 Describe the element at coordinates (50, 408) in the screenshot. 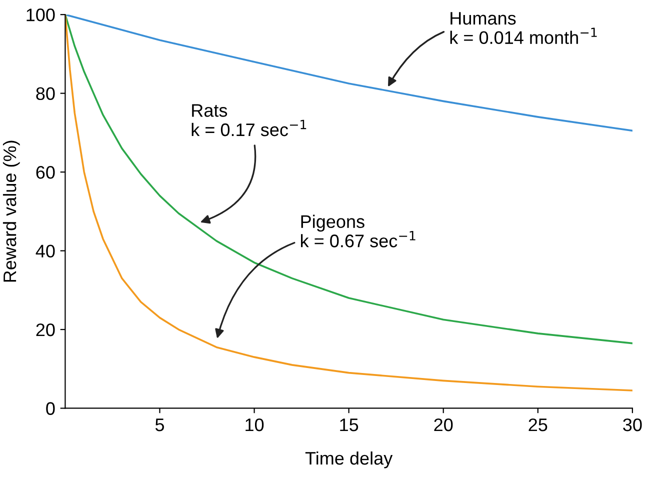

I see `y-tick-label: 0` at that location.